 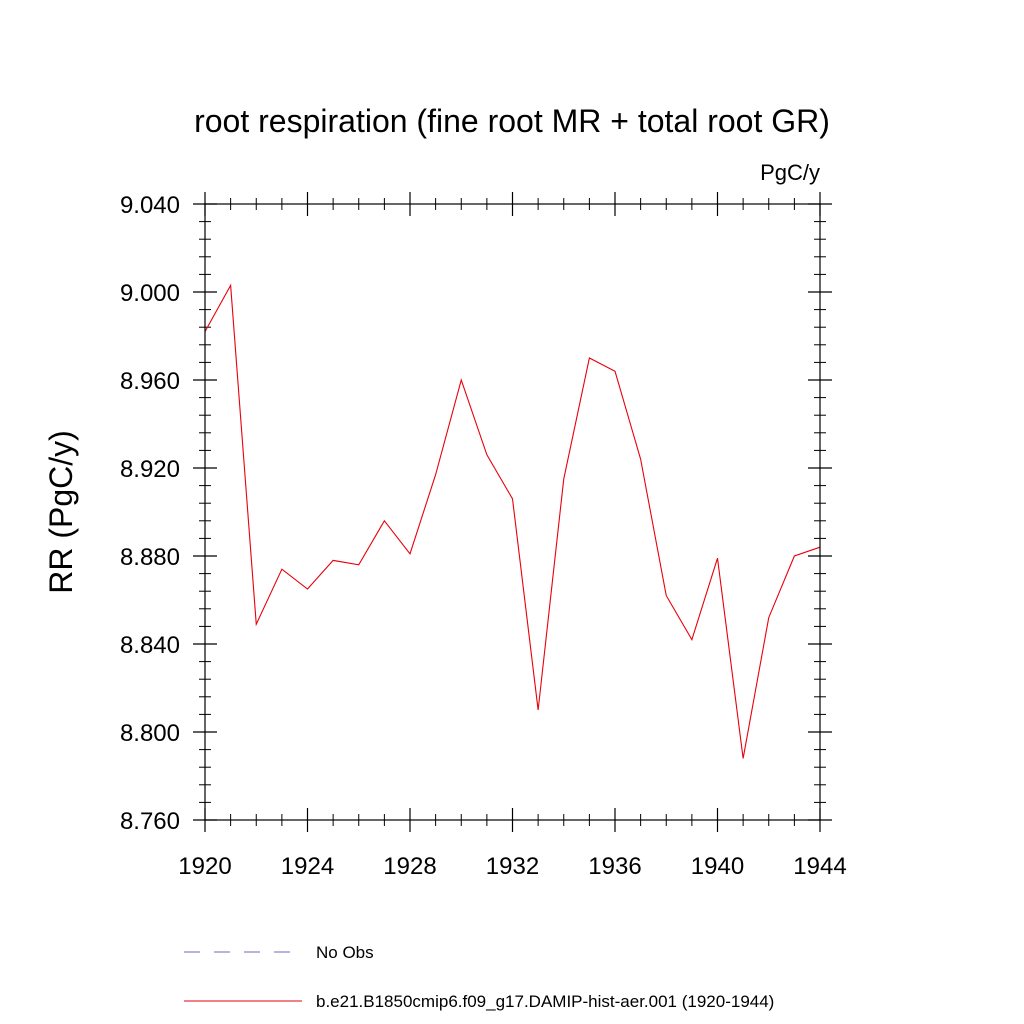 What do you see at coordinates (150, 381) in the screenshot?
I see `y-tick-label: 8.960` at bounding box center [150, 381].